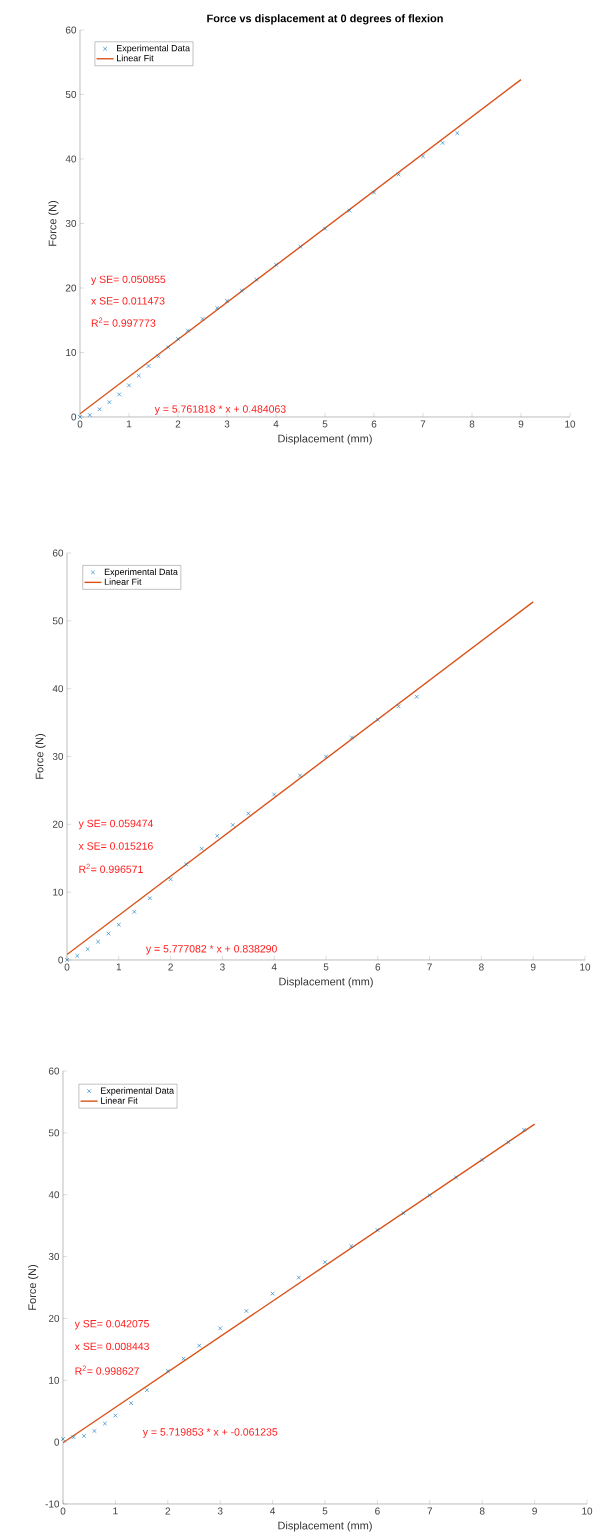  What do you see at coordinates (111, 1324) in the screenshot?
I see `annotation: y SE= 0.042075` at bounding box center [111, 1324].